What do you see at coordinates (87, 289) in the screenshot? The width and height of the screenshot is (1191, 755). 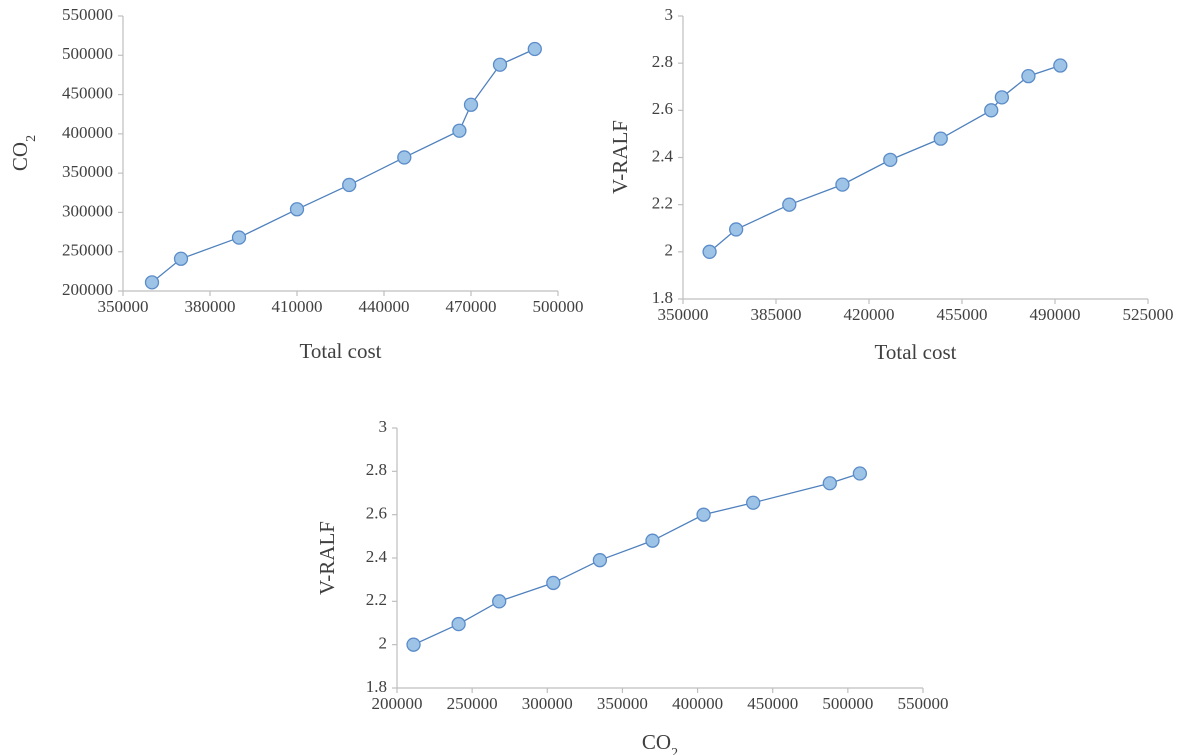 I see `y-tick-label: 200000` at bounding box center [87, 289].